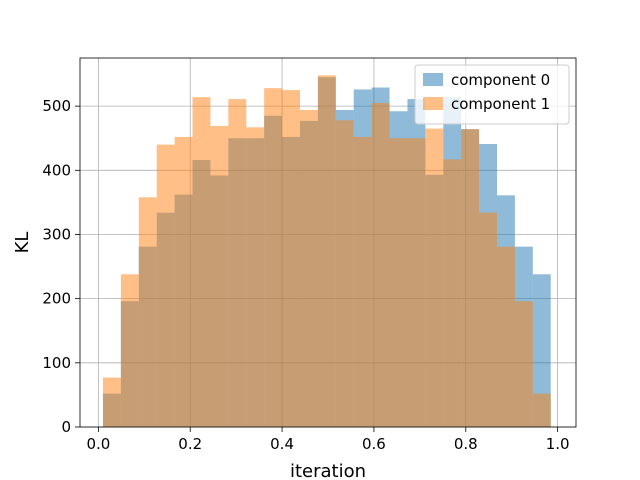  I want to click on y-tick-label-3: 300, so click(56, 234).